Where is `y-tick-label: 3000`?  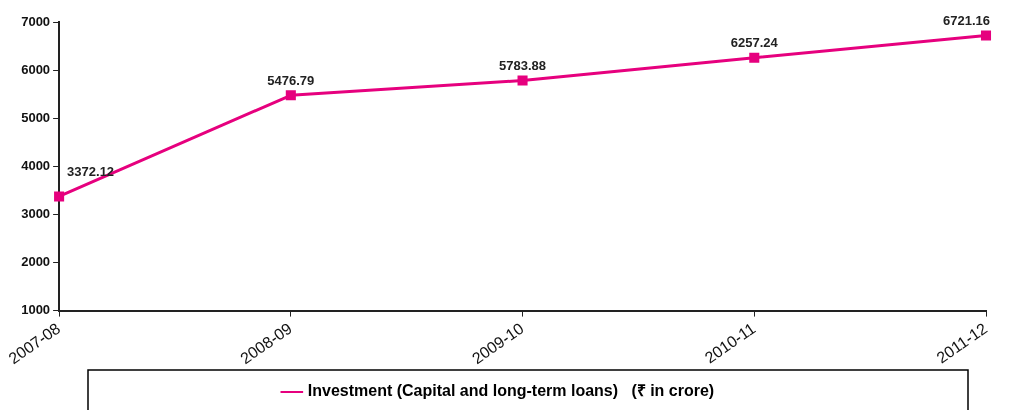 y-tick-label: 3000 is located at coordinates (36, 213).